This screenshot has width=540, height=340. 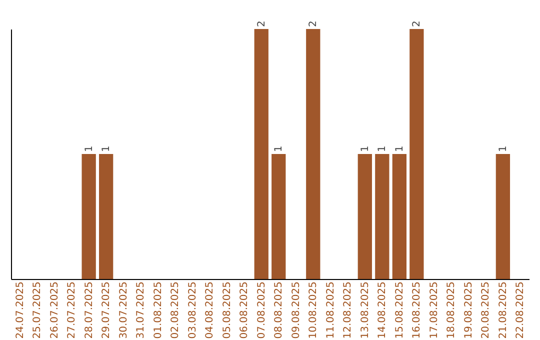 What do you see at coordinates (296, 310) in the screenshot?
I see `x-tick-label: 09.08.2025` at bounding box center [296, 310].